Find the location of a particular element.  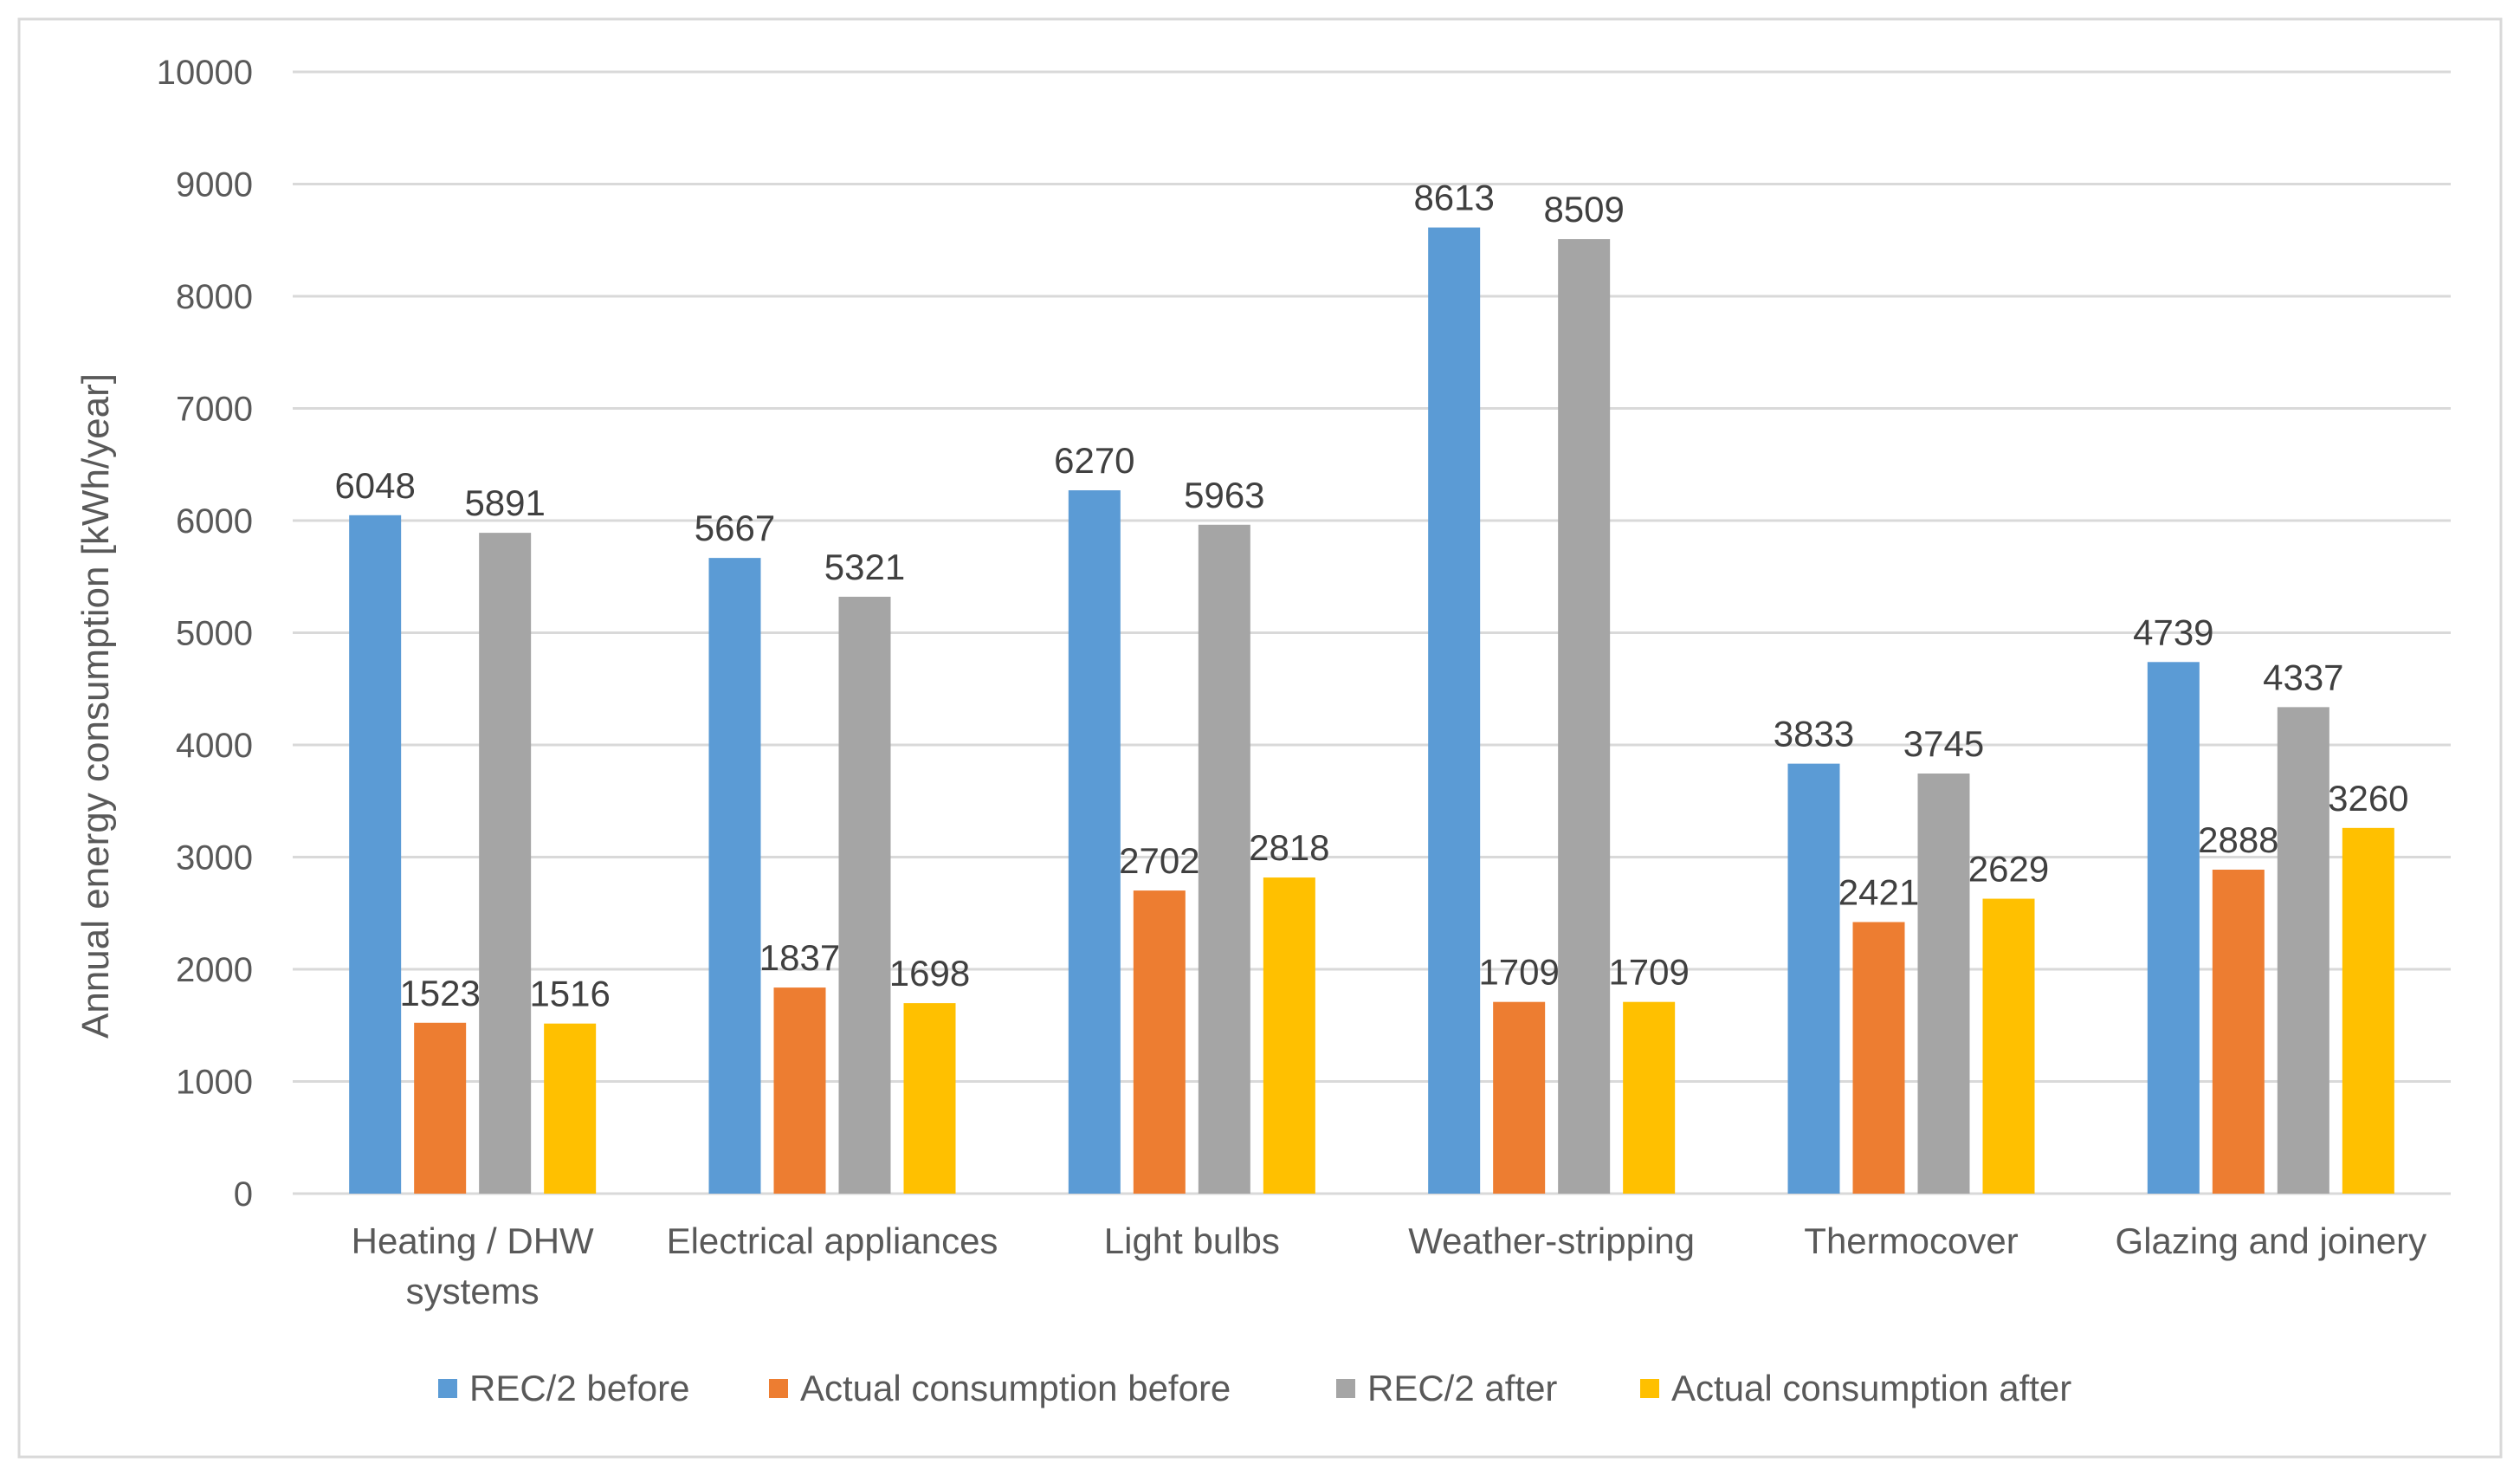

y-tick-label: 9000 is located at coordinates (214, 185).